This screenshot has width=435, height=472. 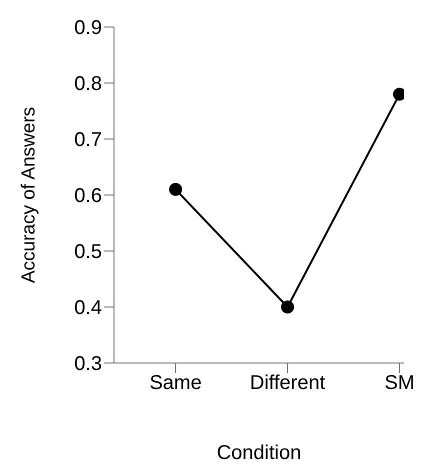 What do you see at coordinates (399, 383) in the screenshot?
I see `x-tick-label: SM` at bounding box center [399, 383].